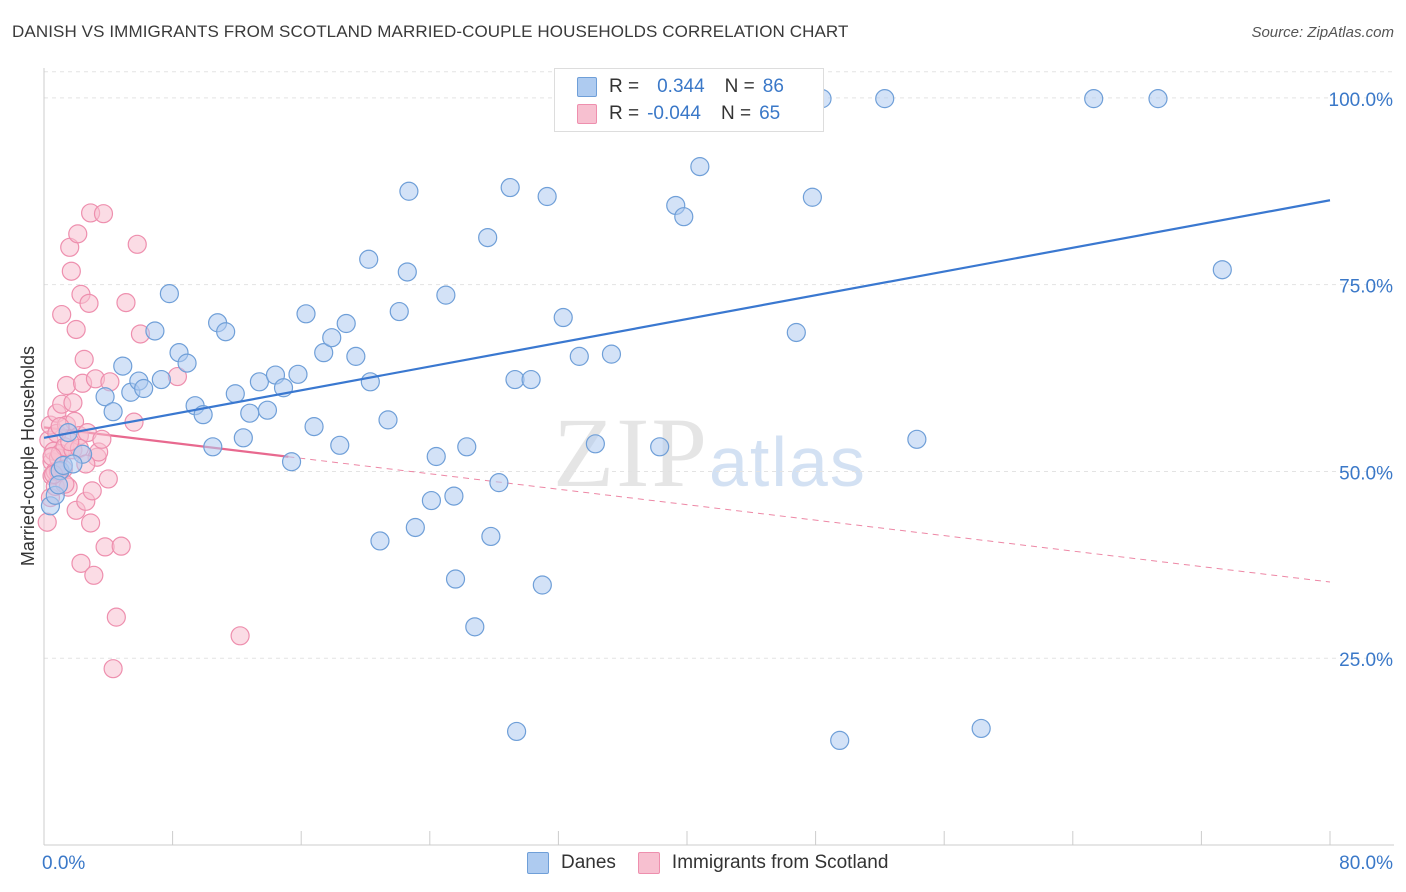  I want to click on danes-legend-label: Danes, so click(588, 862).